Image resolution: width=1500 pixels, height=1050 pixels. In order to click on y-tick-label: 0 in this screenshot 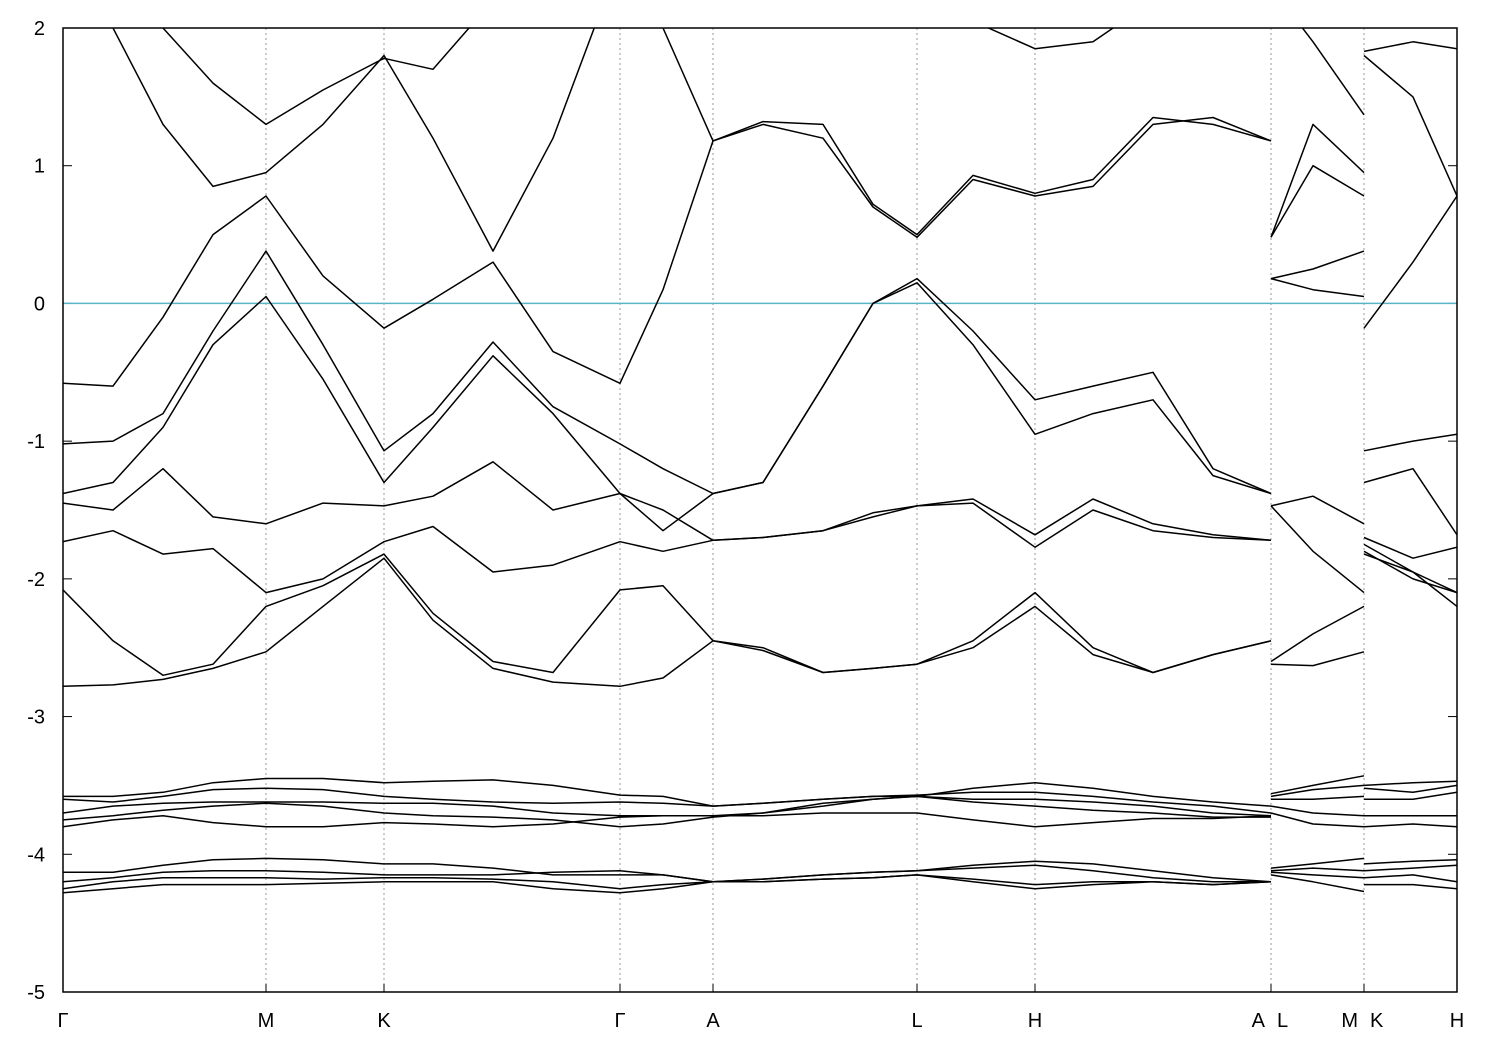, I will do `click(39, 304)`.